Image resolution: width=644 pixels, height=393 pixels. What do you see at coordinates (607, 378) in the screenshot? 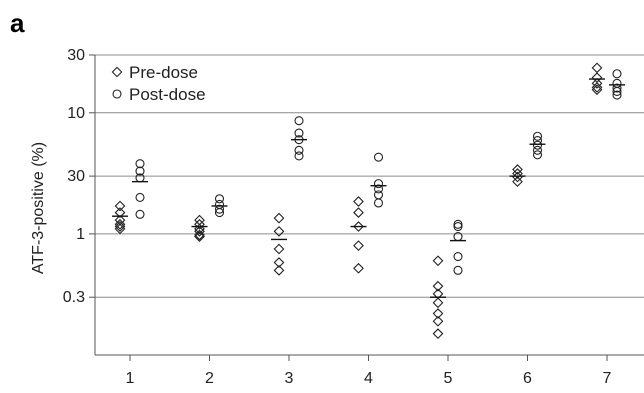
I see `x-tick-label: 7` at bounding box center [607, 378].